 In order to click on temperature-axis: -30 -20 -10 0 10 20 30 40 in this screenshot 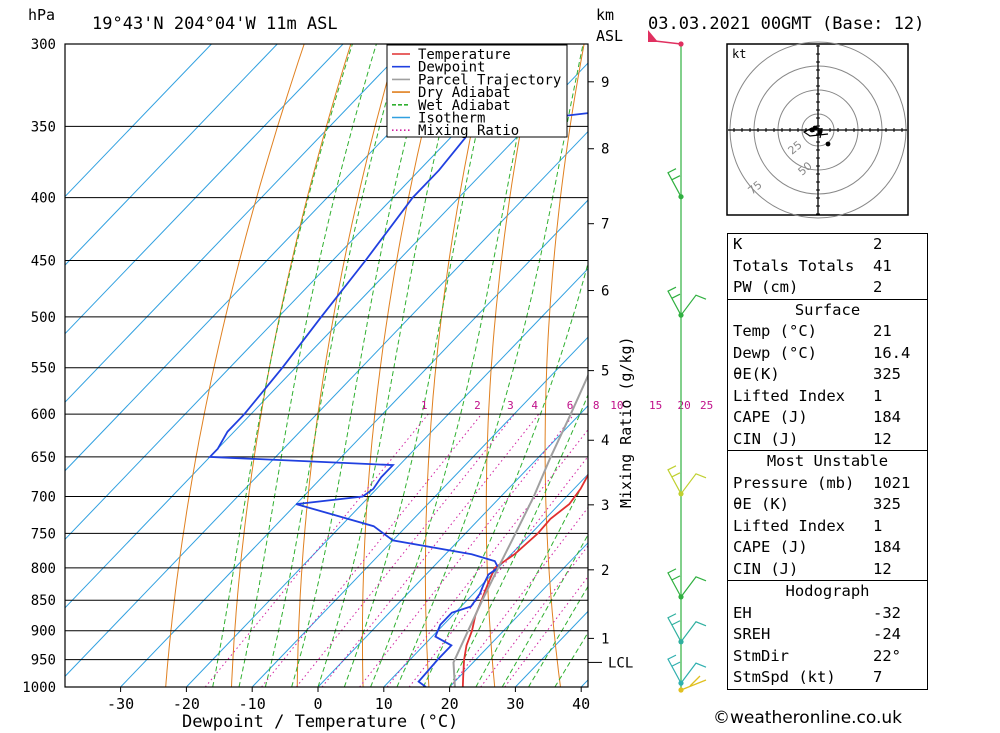, I will do `click(348, 700)`.